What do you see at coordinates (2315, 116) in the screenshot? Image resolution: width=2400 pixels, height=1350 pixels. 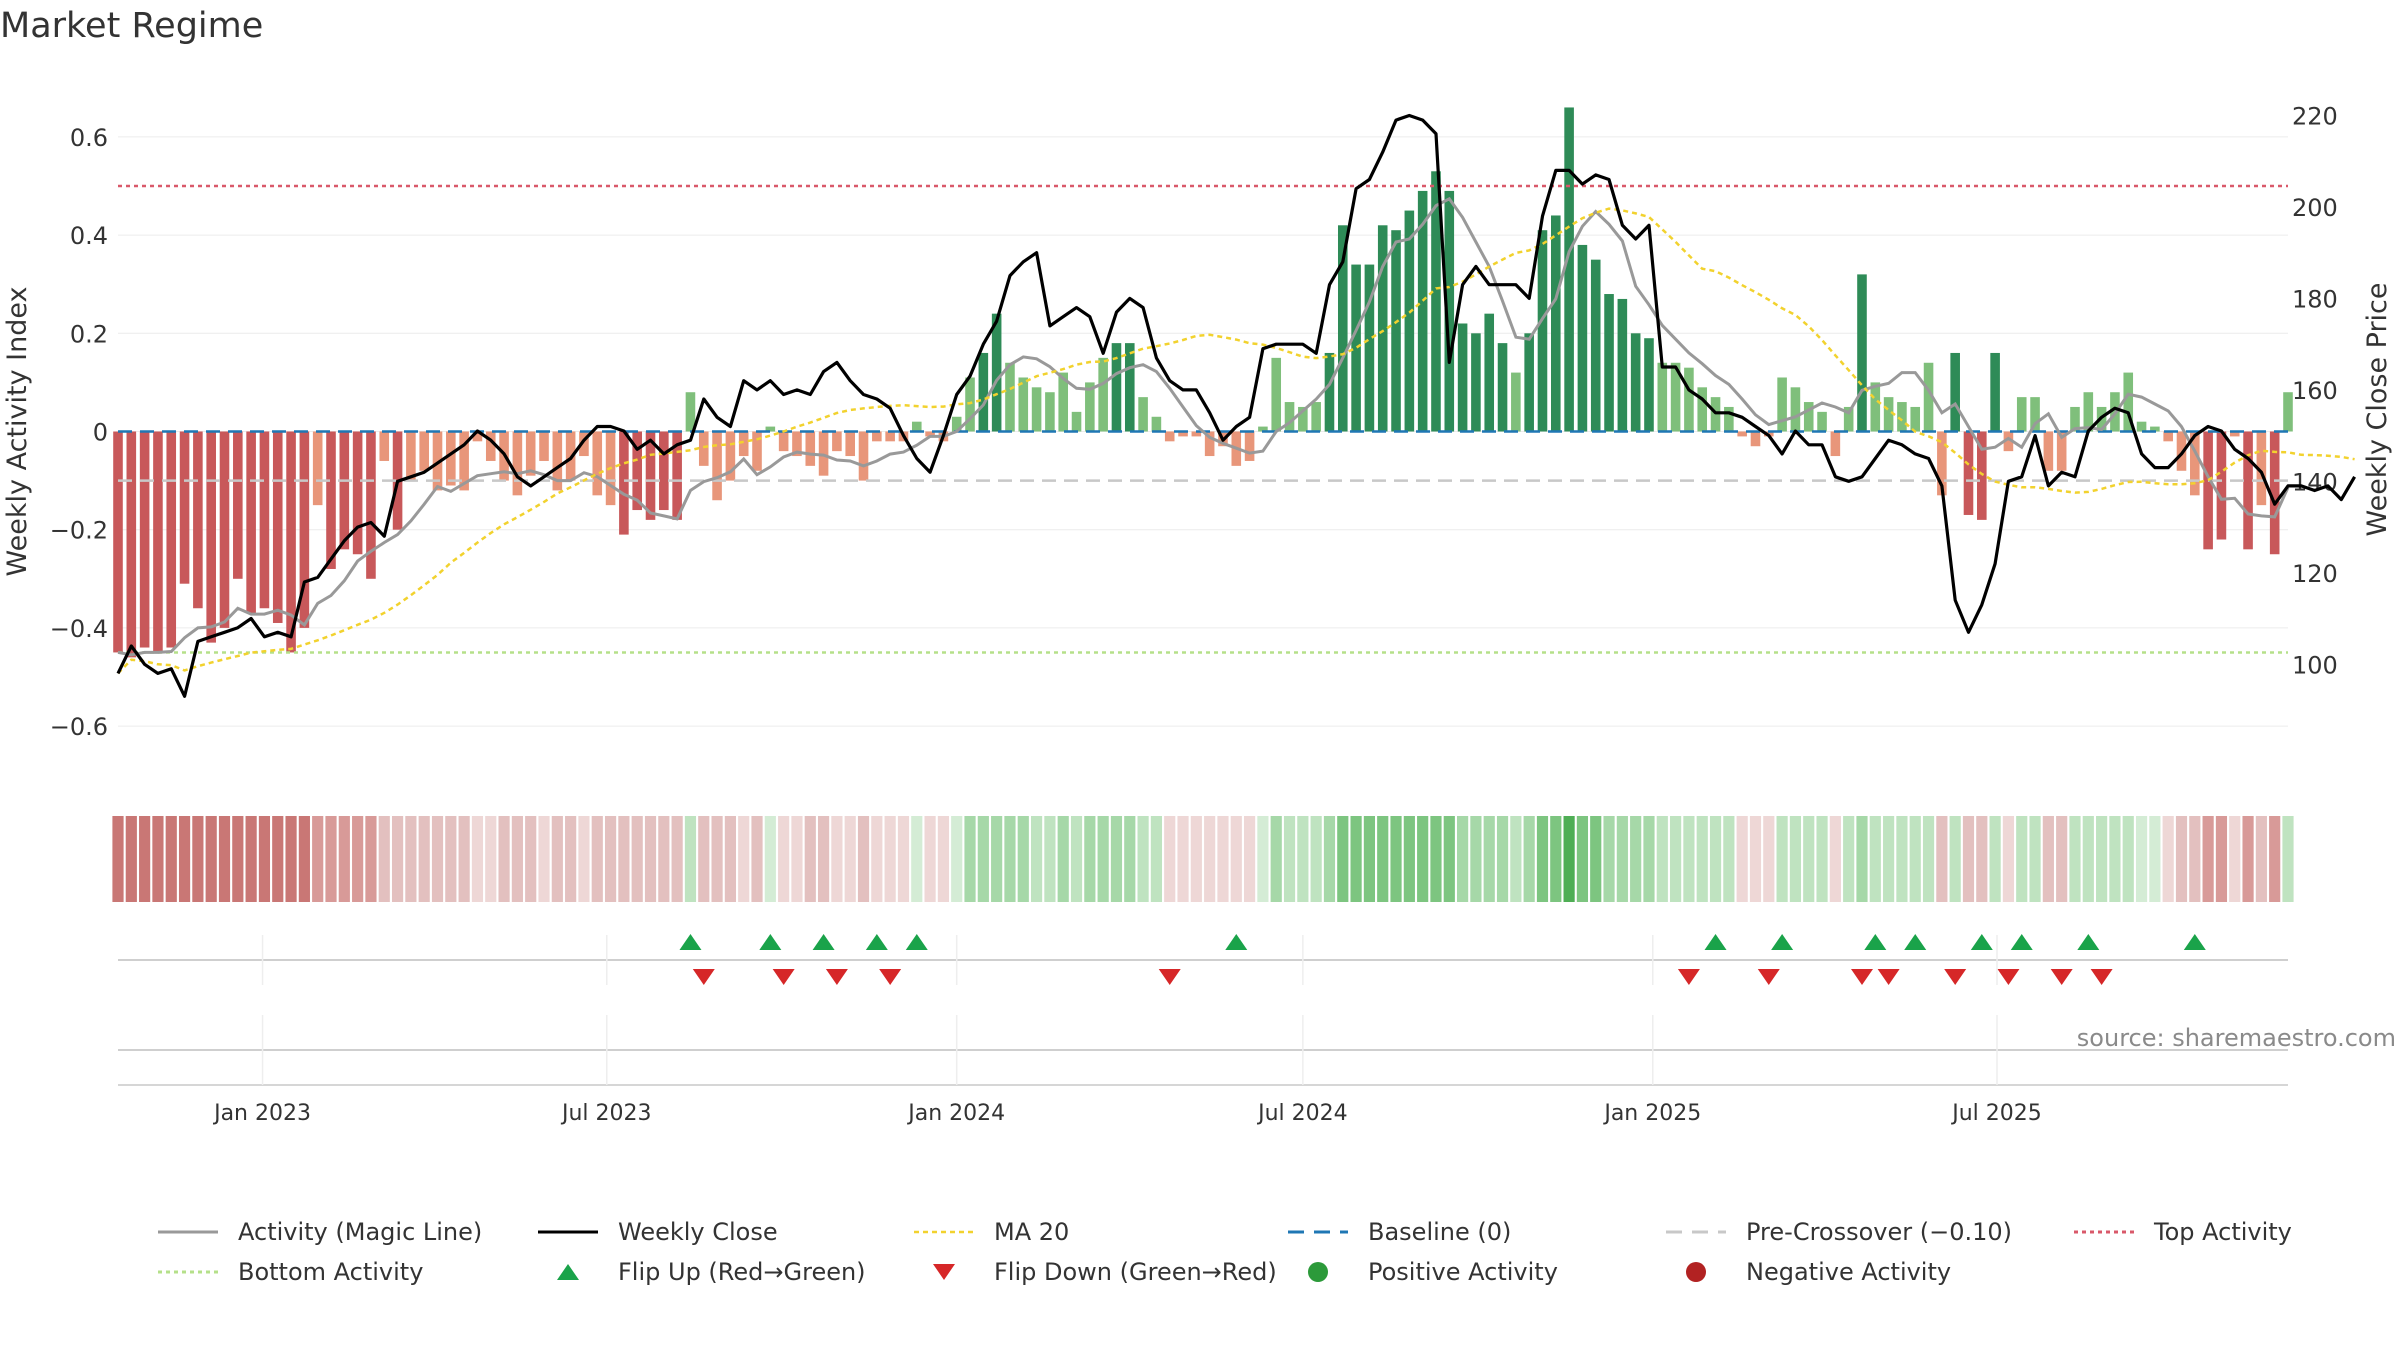 I see `right-tick-label: 220` at bounding box center [2315, 116].